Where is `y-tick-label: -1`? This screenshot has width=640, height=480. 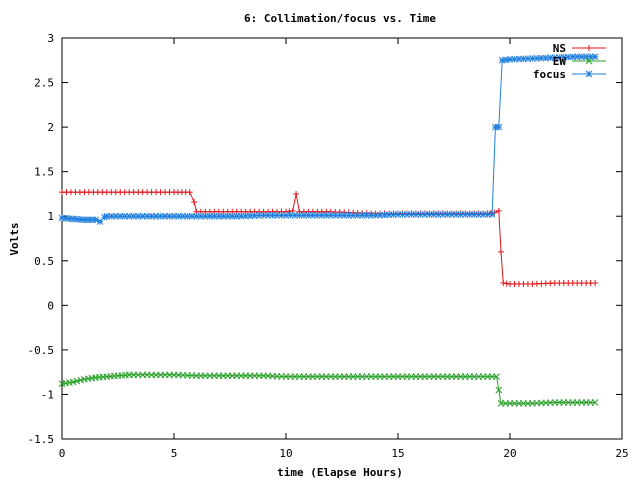 y-tick-label: -1 is located at coordinates (47, 394).